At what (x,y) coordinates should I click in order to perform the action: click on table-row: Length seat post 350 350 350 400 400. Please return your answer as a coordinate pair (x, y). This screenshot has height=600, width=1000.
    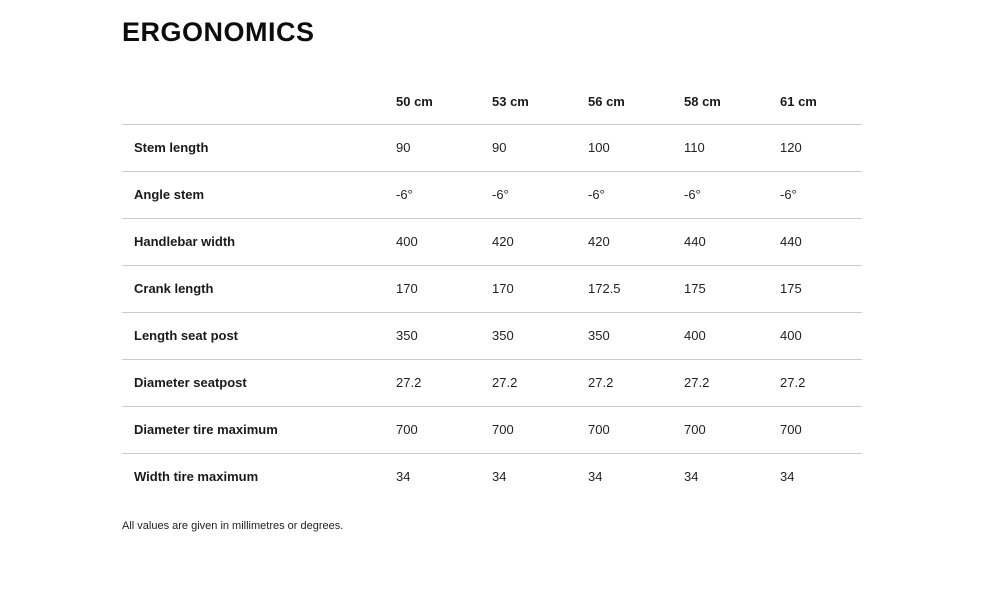
    Looking at the image, I should click on (492, 336).